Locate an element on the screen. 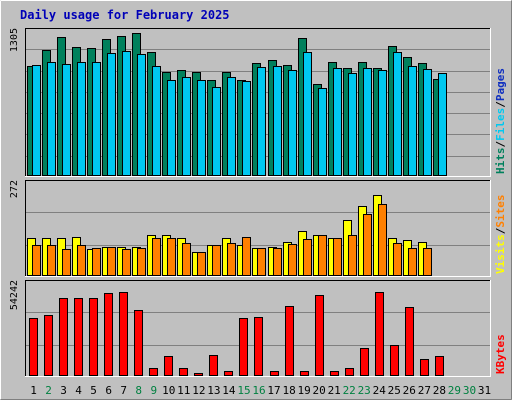  day-label-26: 26 is located at coordinates (409, 390).